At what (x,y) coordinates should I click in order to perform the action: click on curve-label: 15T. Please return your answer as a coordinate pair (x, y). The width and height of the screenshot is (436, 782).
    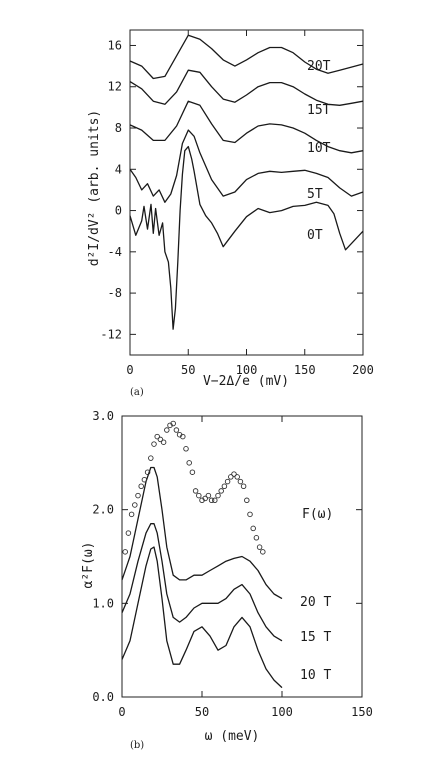
    Looking at the image, I should click on (319, 110).